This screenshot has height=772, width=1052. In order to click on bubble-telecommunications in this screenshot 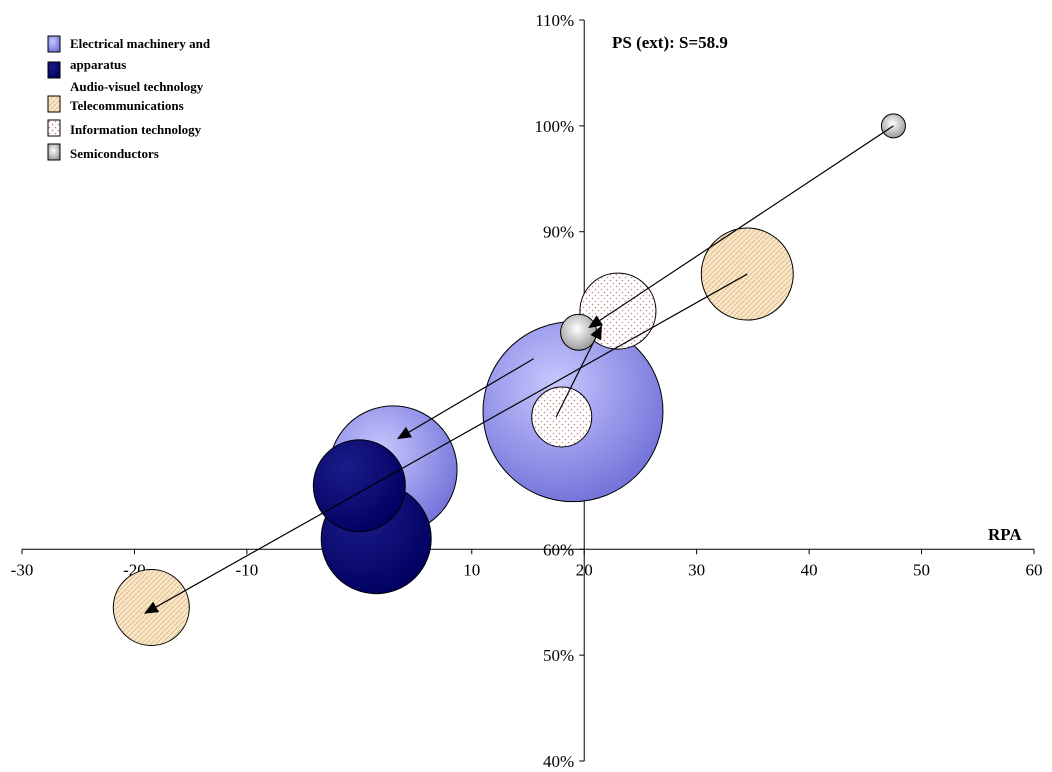, I will do `click(151, 608)`.